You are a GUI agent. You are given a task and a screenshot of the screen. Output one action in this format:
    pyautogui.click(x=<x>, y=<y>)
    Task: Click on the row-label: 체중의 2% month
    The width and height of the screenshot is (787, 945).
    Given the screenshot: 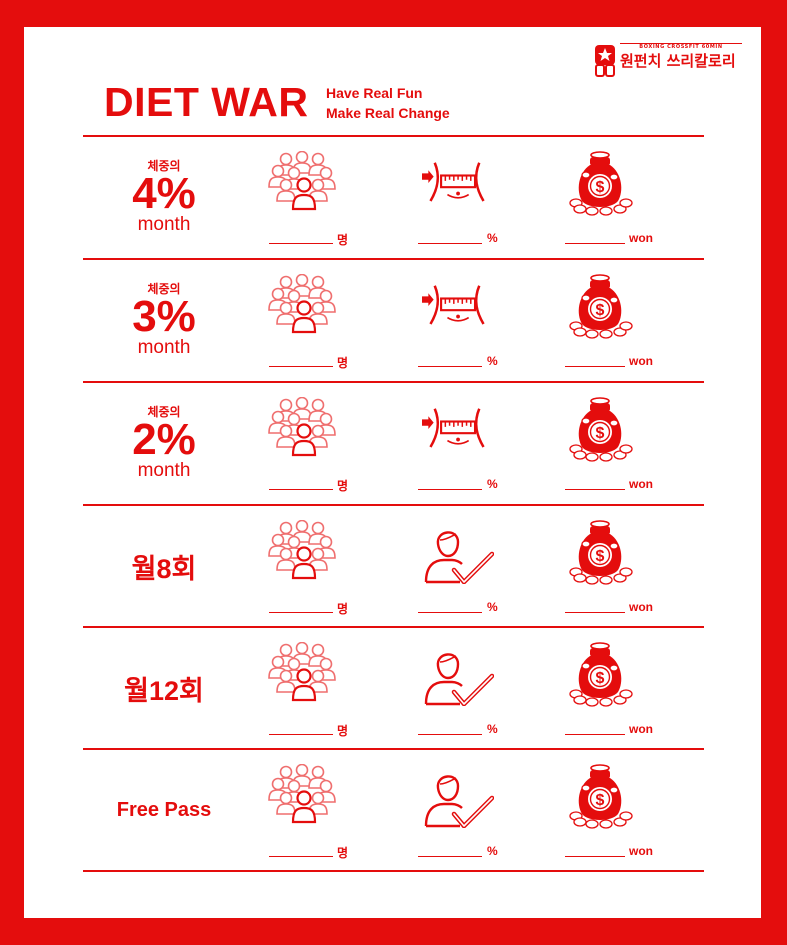 What is the action you would take?
    pyautogui.click(x=164, y=443)
    